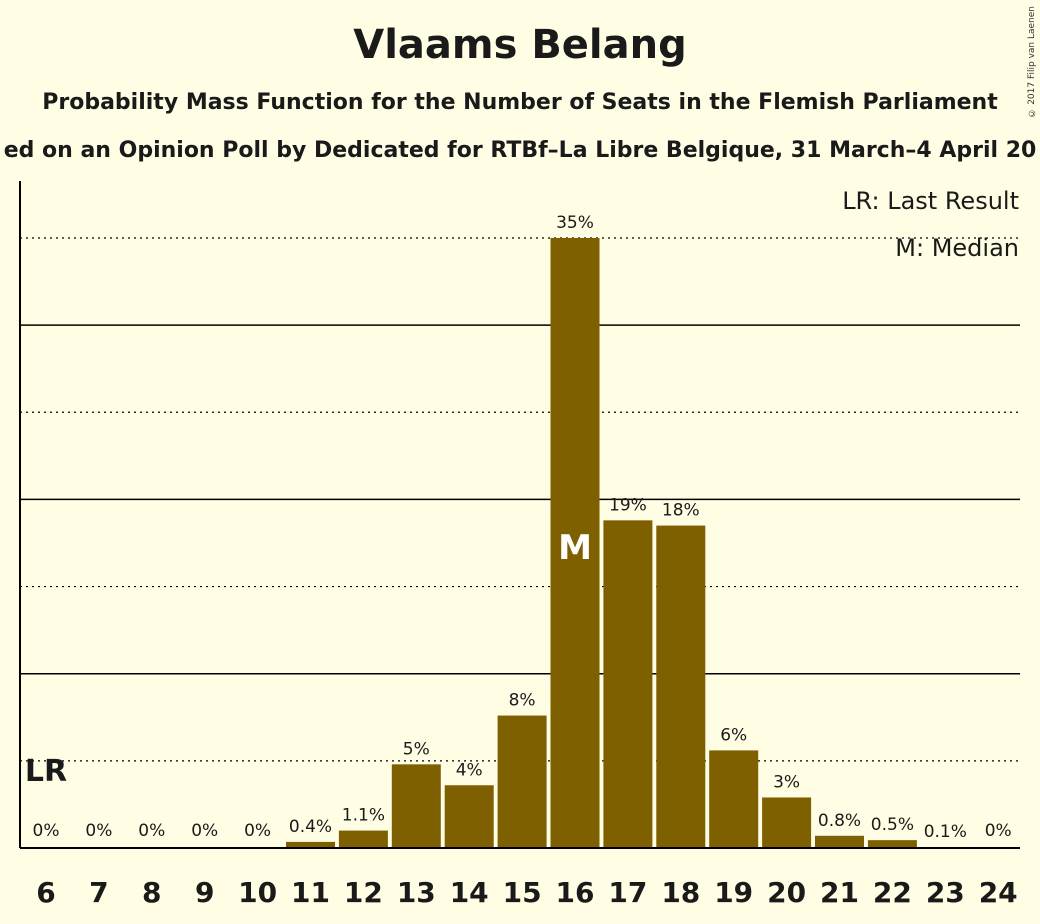 The width and height of the screenshot is (1040, 924). I want to click on value-label-24: 0%, so click(998, 831).